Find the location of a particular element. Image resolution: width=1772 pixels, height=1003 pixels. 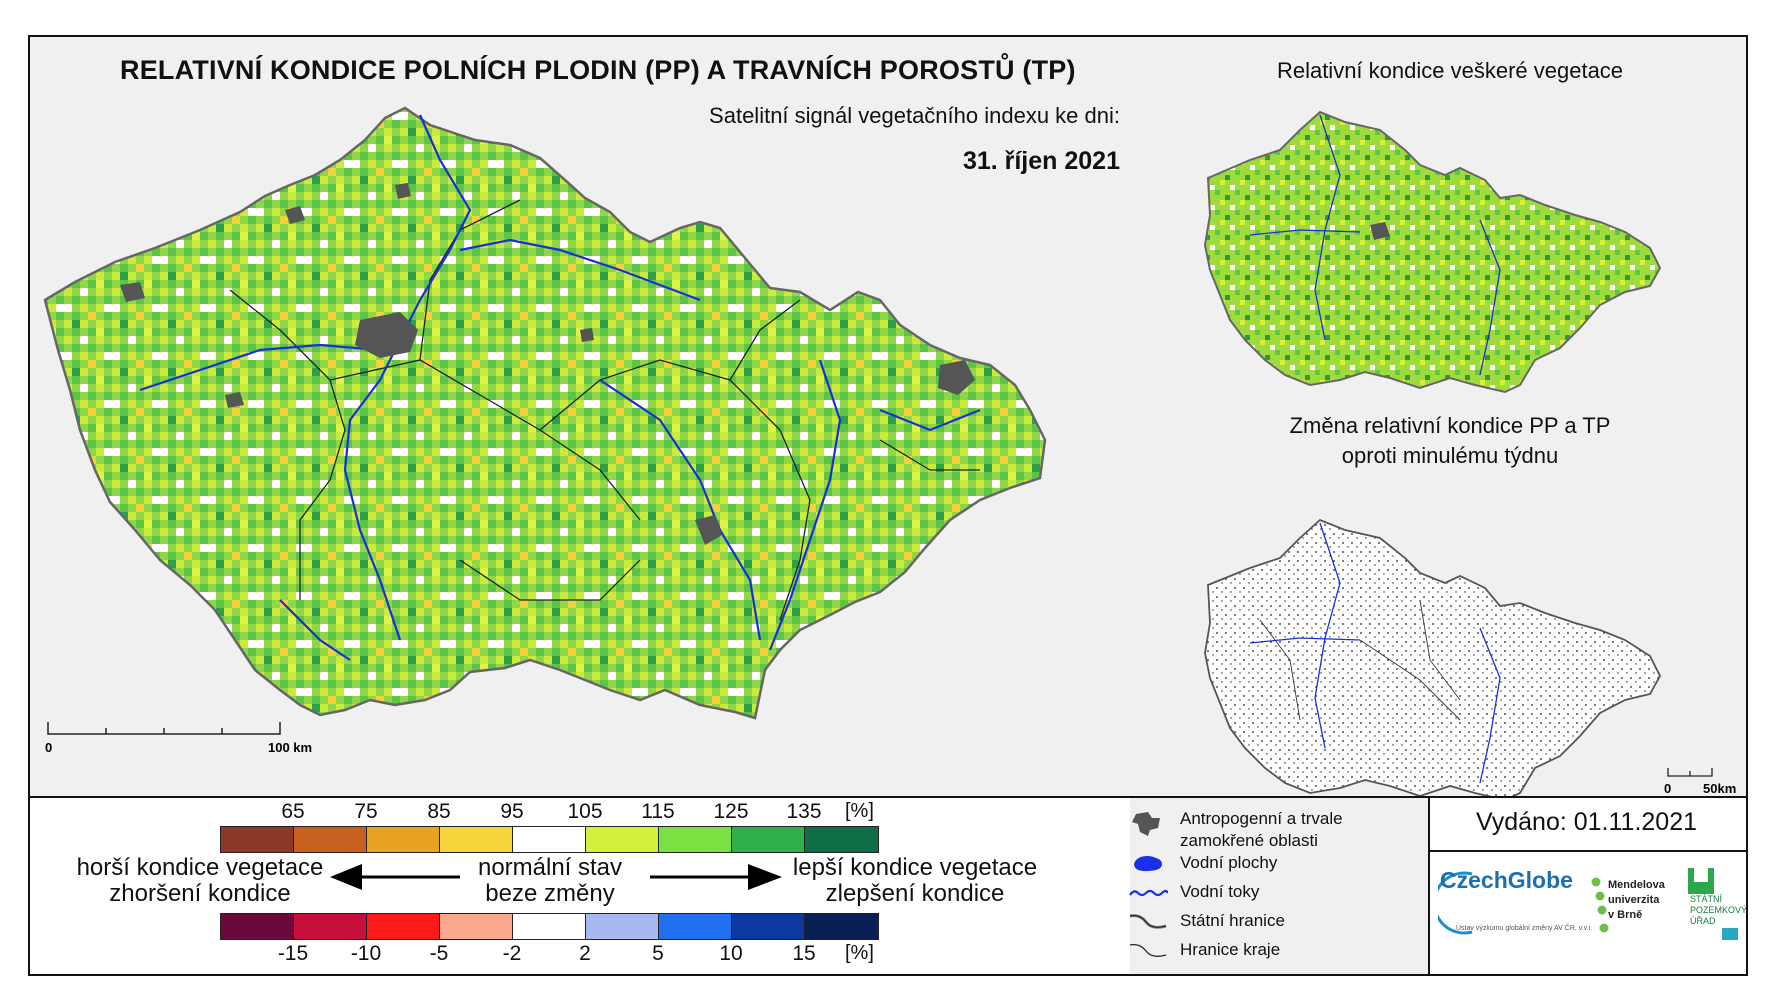

better-line2: zlepšení kondice is located at coordinates (915, 893).